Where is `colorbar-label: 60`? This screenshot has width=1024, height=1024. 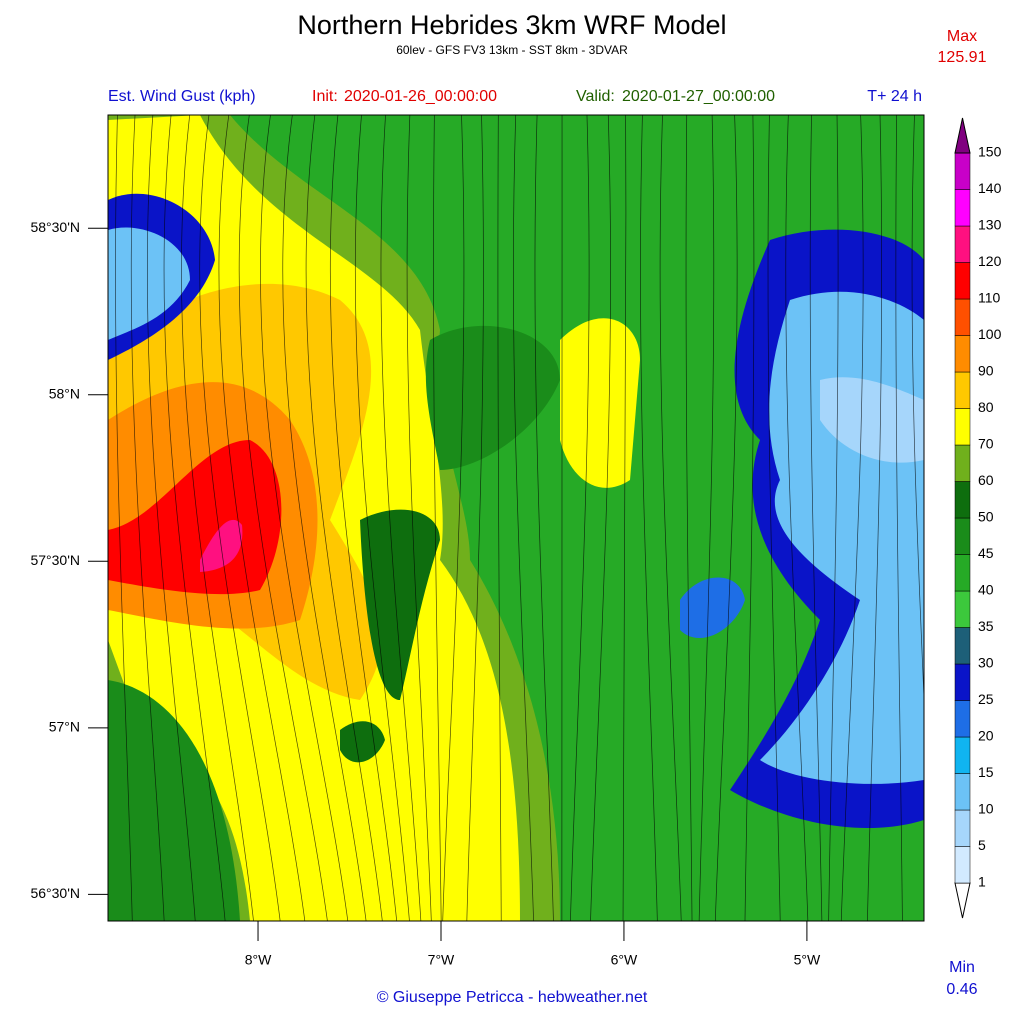 colorbar-label: 60 is located at coordinates (986, 480).